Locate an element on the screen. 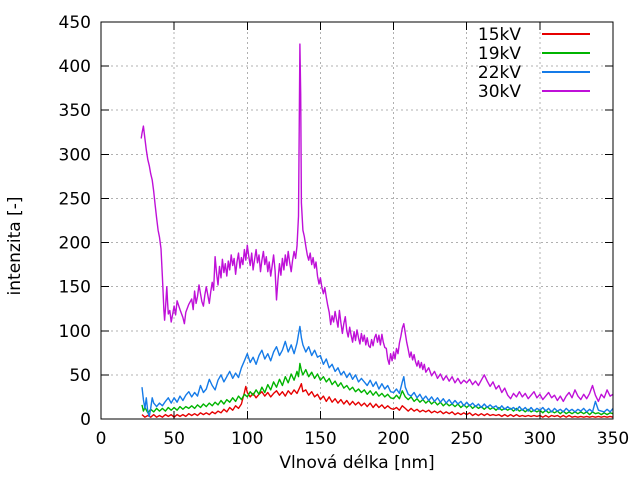 This screenshot has height=480, width=640. y-tick-label: 450 is located at coordinates (75, 23).